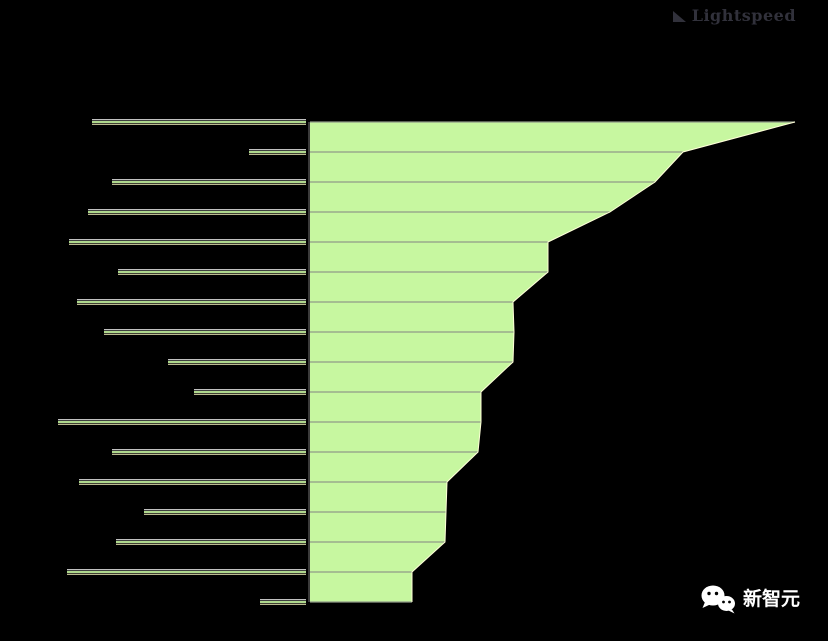  What do you see at coordinates (718, 599) in the screenshot?
I see `wechat-icon` at bounding box center [718, 599].